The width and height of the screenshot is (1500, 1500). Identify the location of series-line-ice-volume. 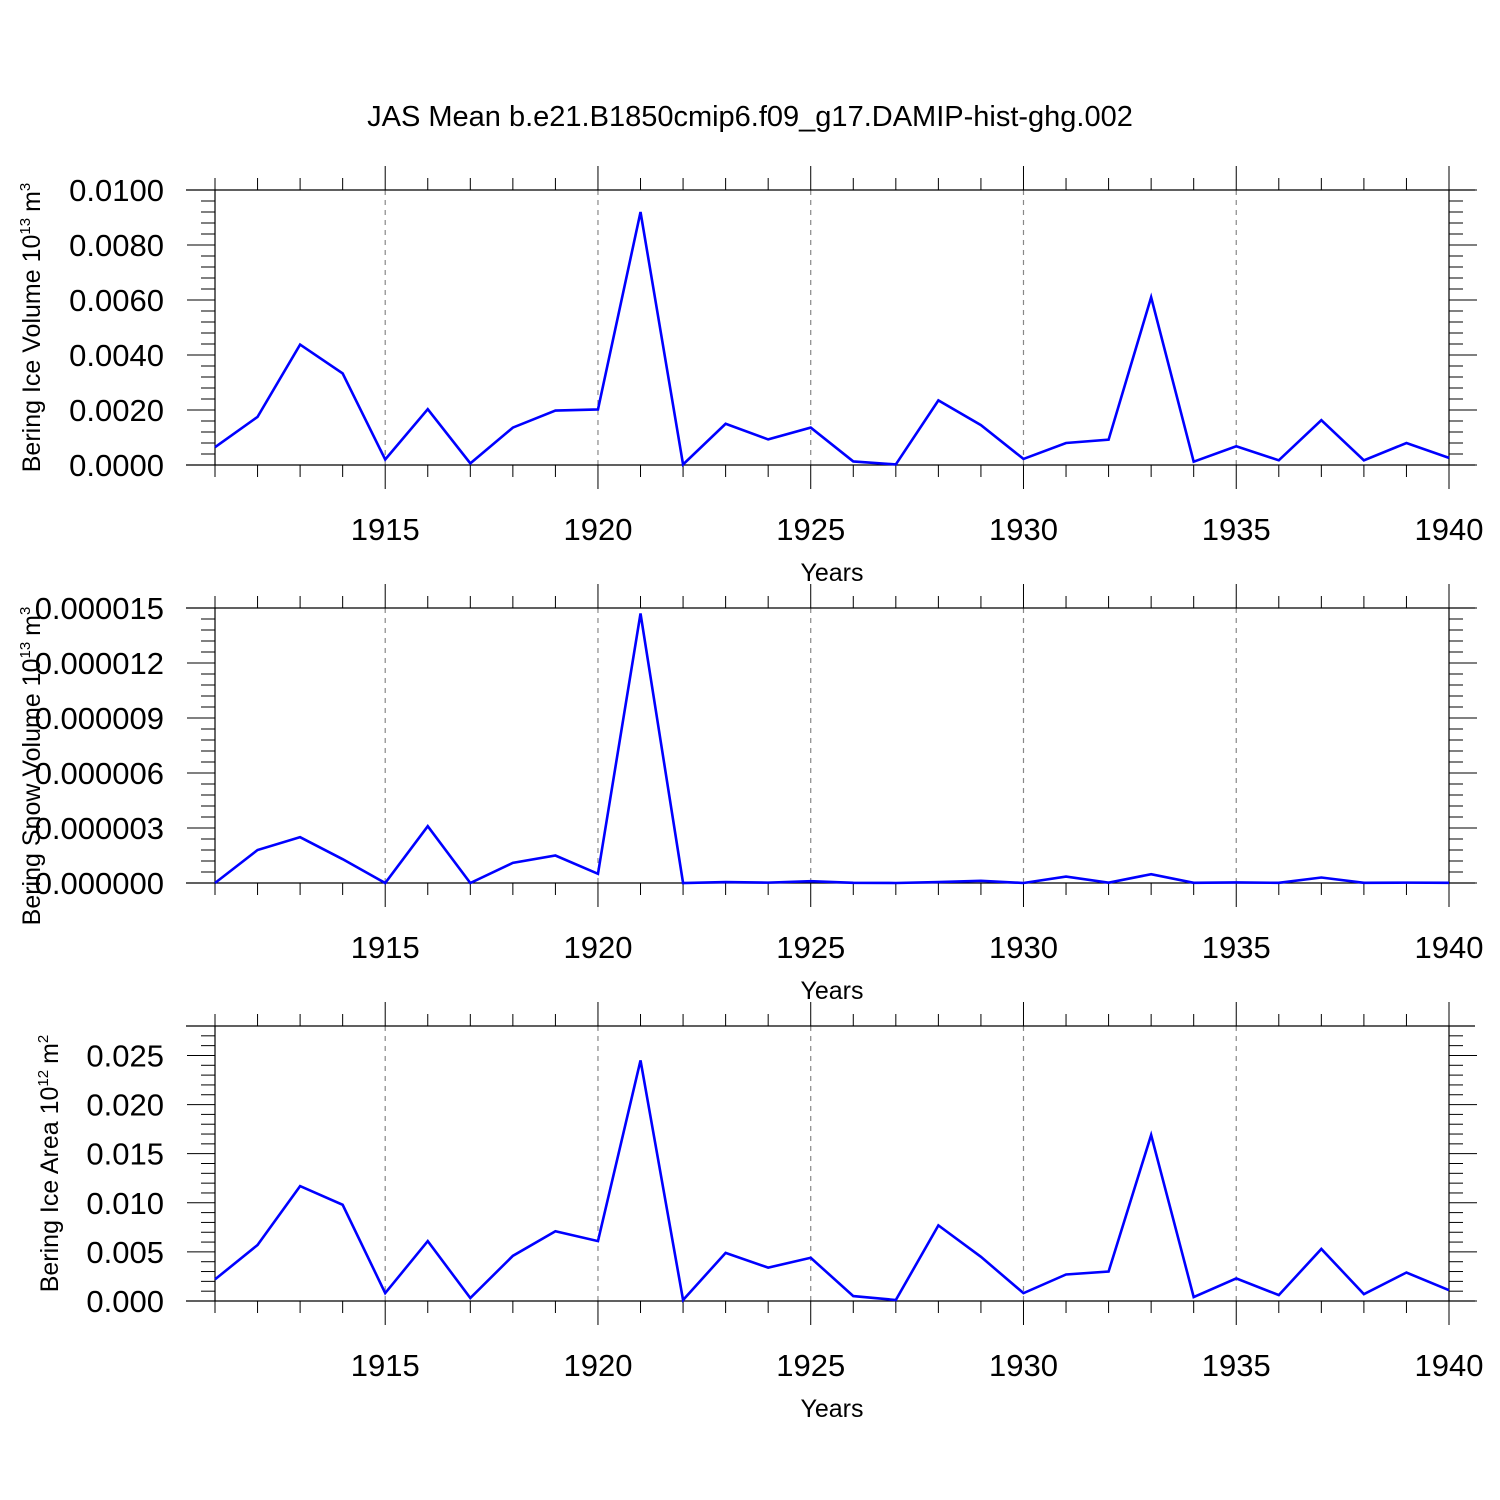
(832, 339).